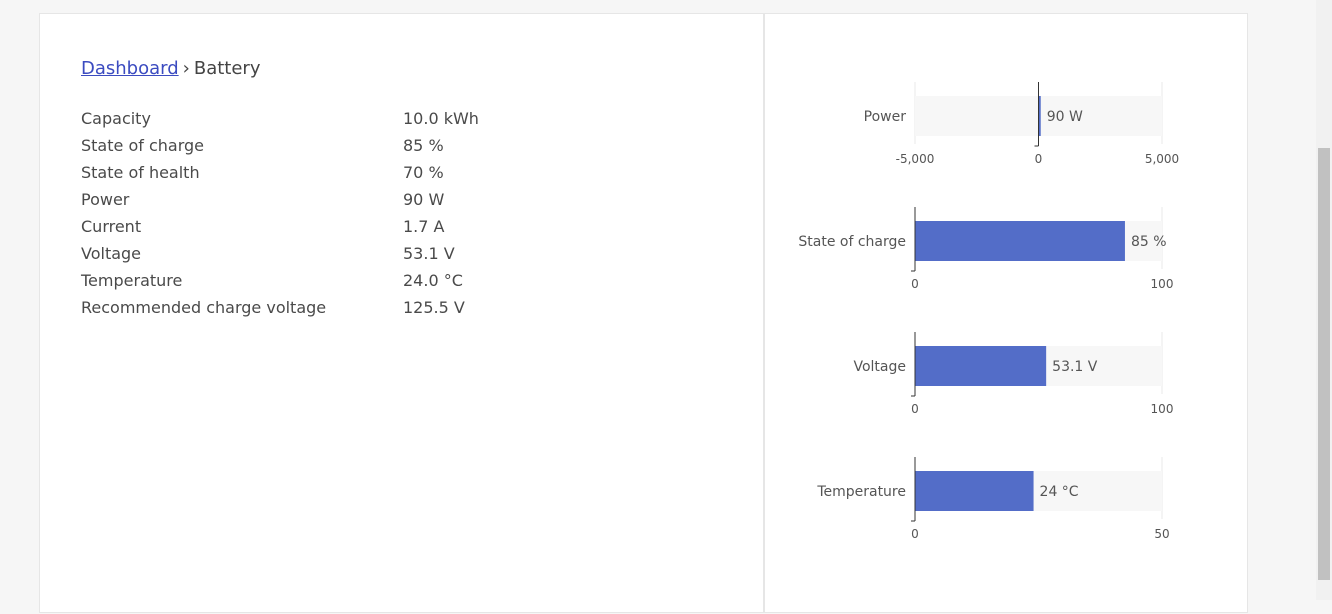 The height and width of the screenshot is (614, 1332). What do you see at coordinates (401, 147) in the screenshot?
I see `property-row: State of charge 85 %` at bounding box center [401, 147].